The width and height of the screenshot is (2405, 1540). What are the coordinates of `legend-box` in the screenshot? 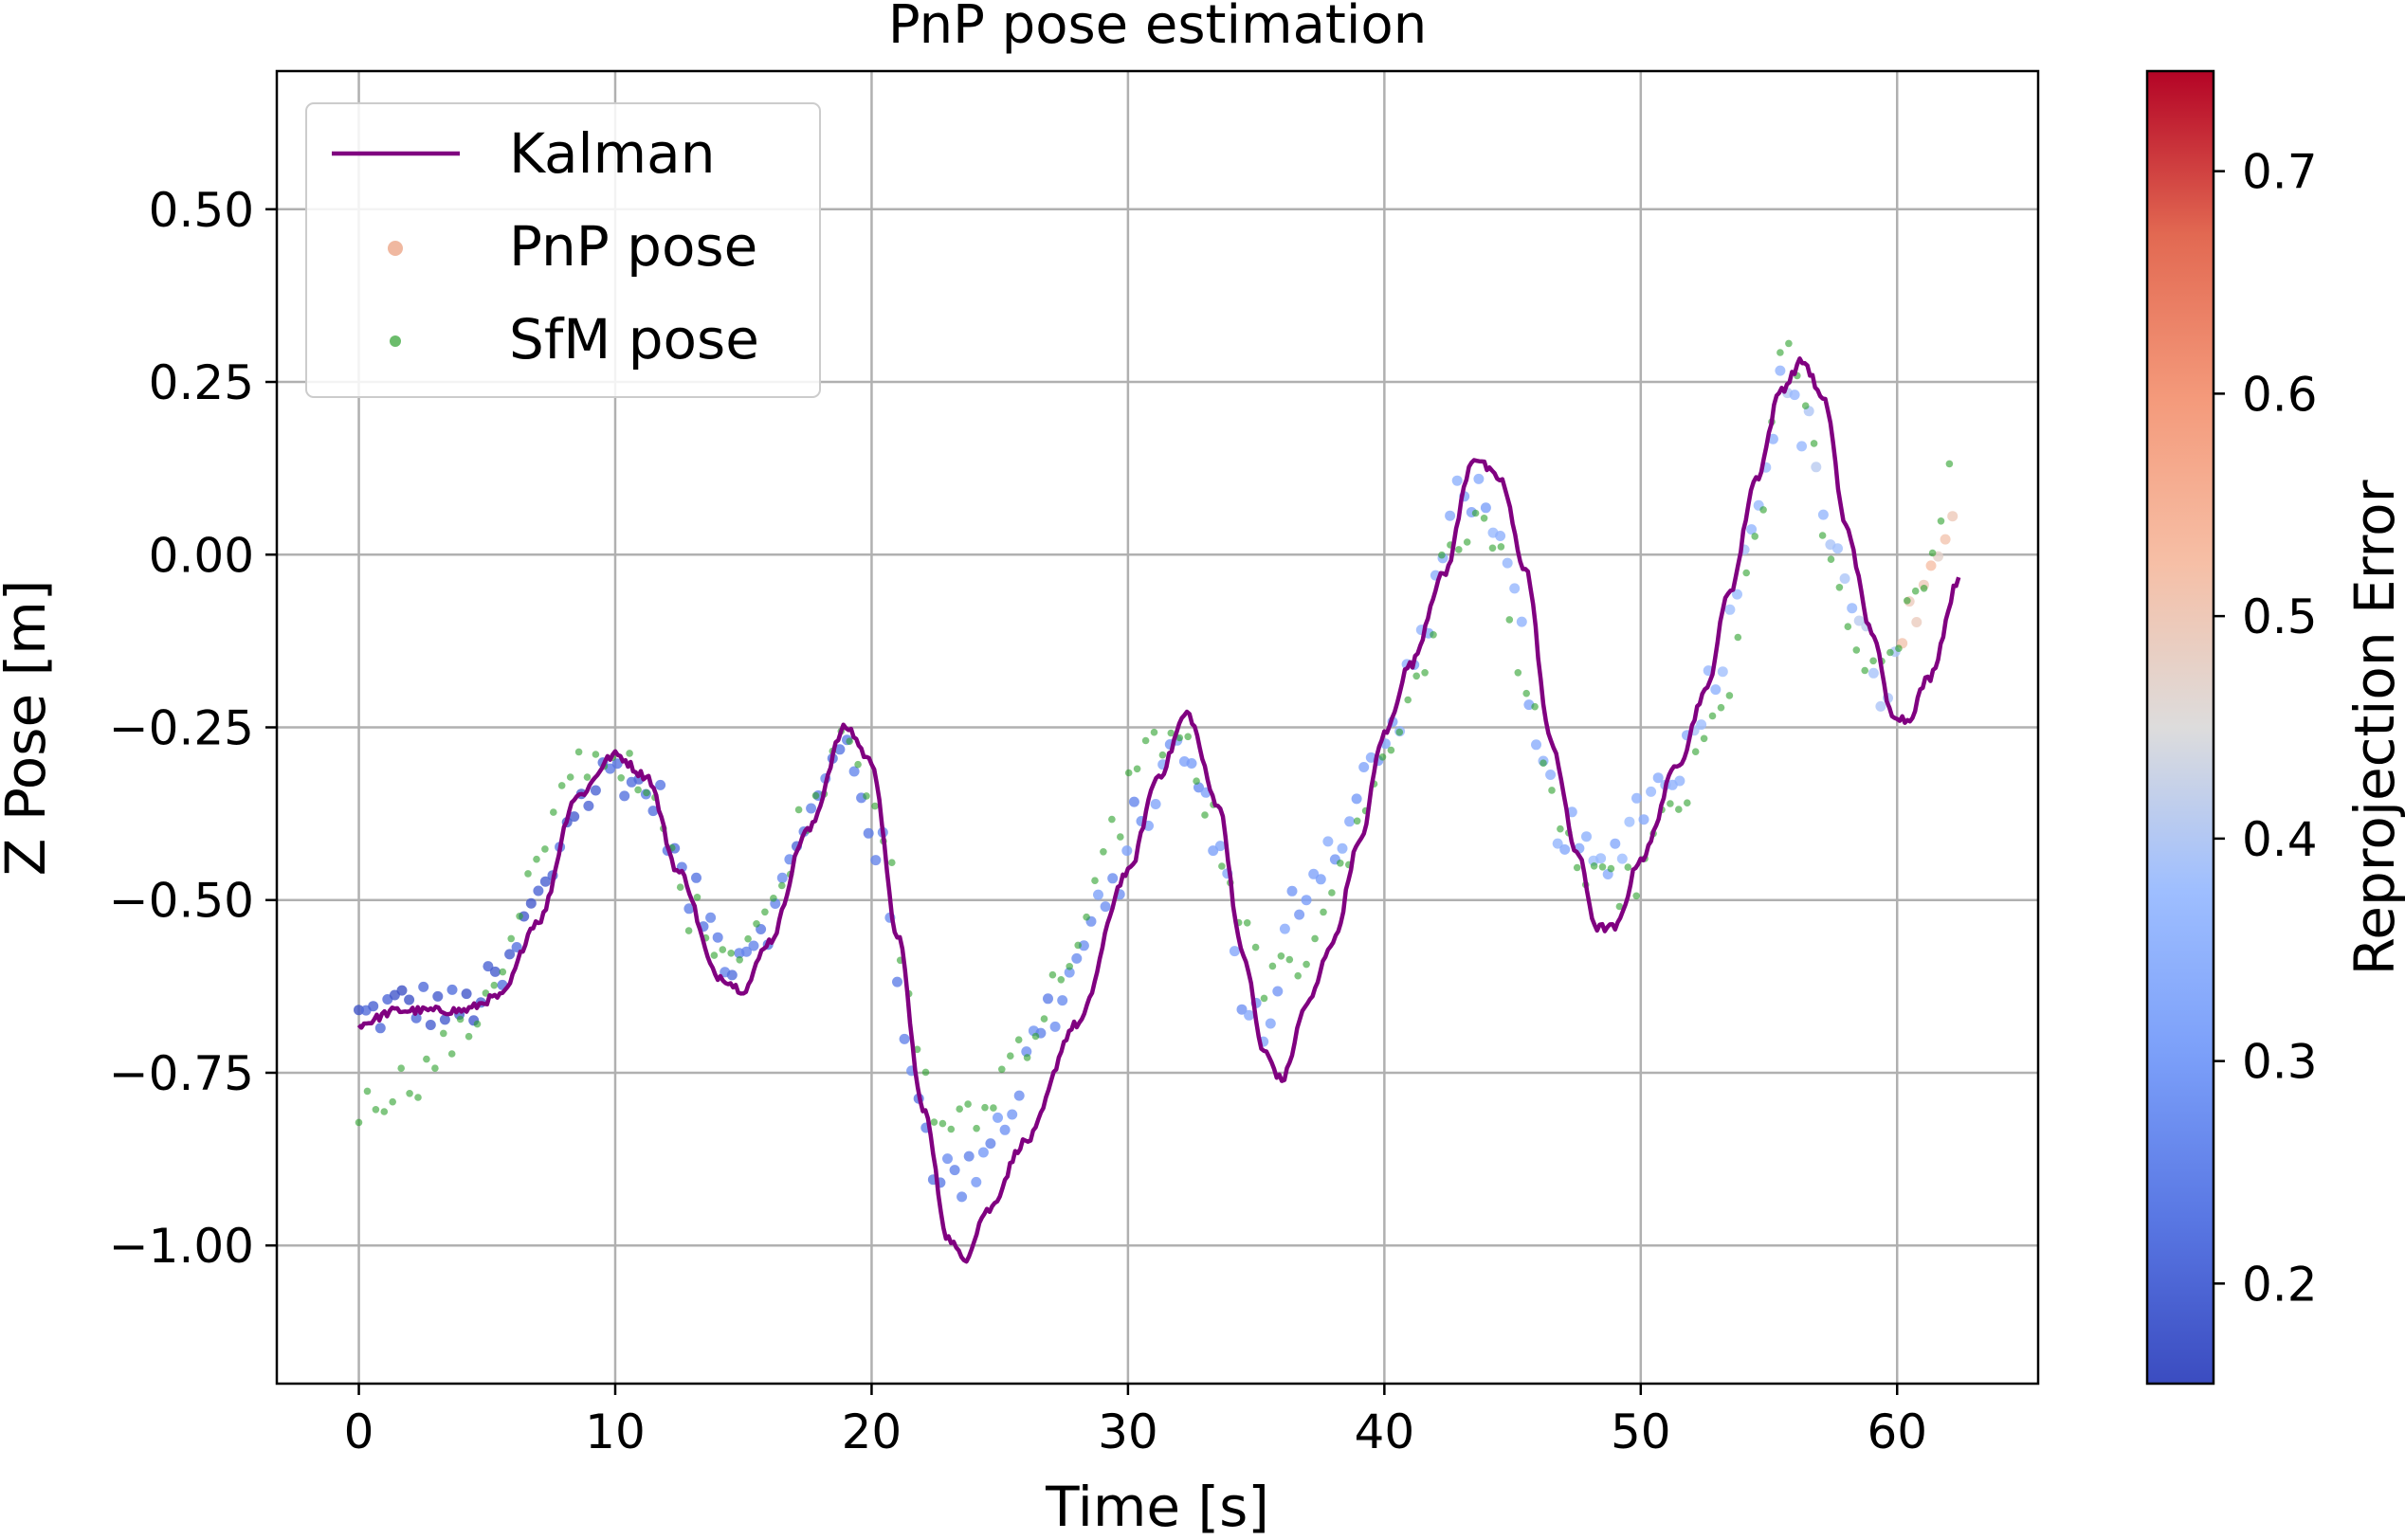 It's located at (563, 250).